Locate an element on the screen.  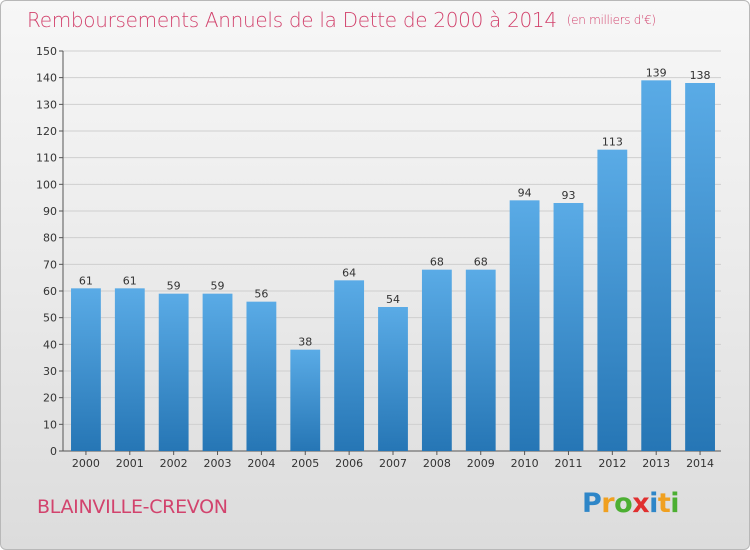
bar-value-label: 38 is located at coordinates (305, 342).